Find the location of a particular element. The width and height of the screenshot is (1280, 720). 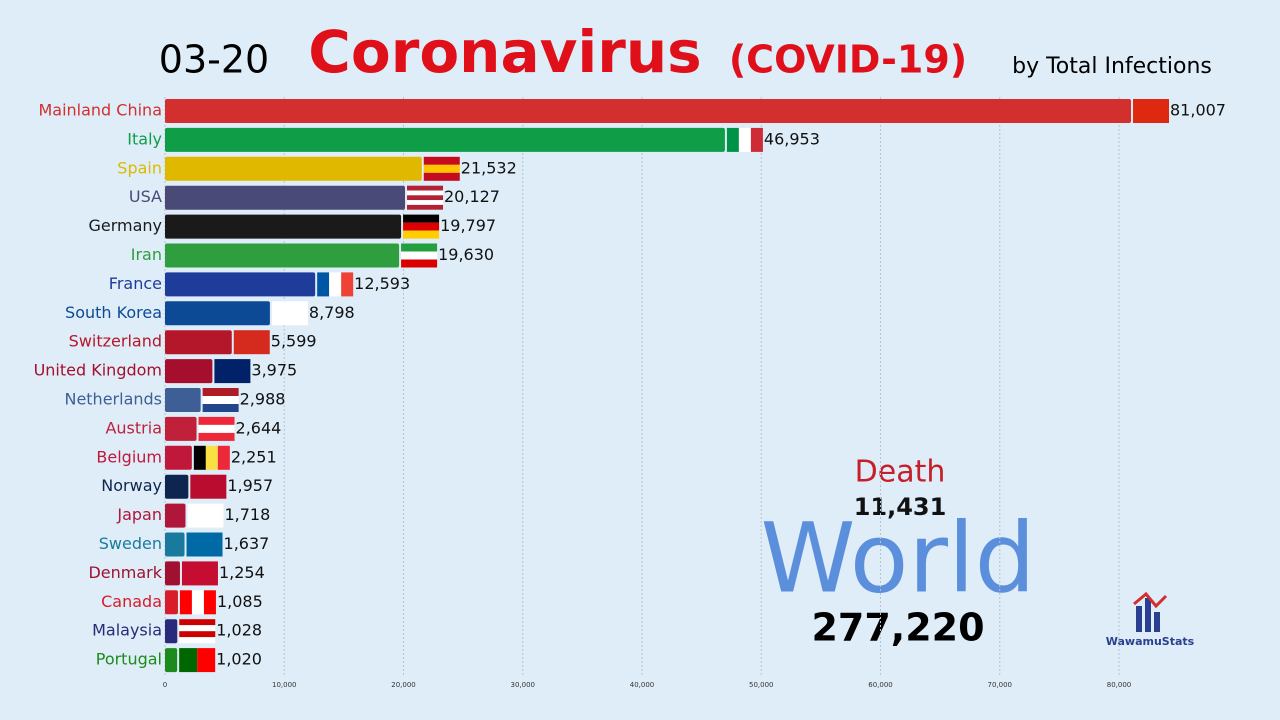

category-label: Malaysia is located at coordinates (127, 630).